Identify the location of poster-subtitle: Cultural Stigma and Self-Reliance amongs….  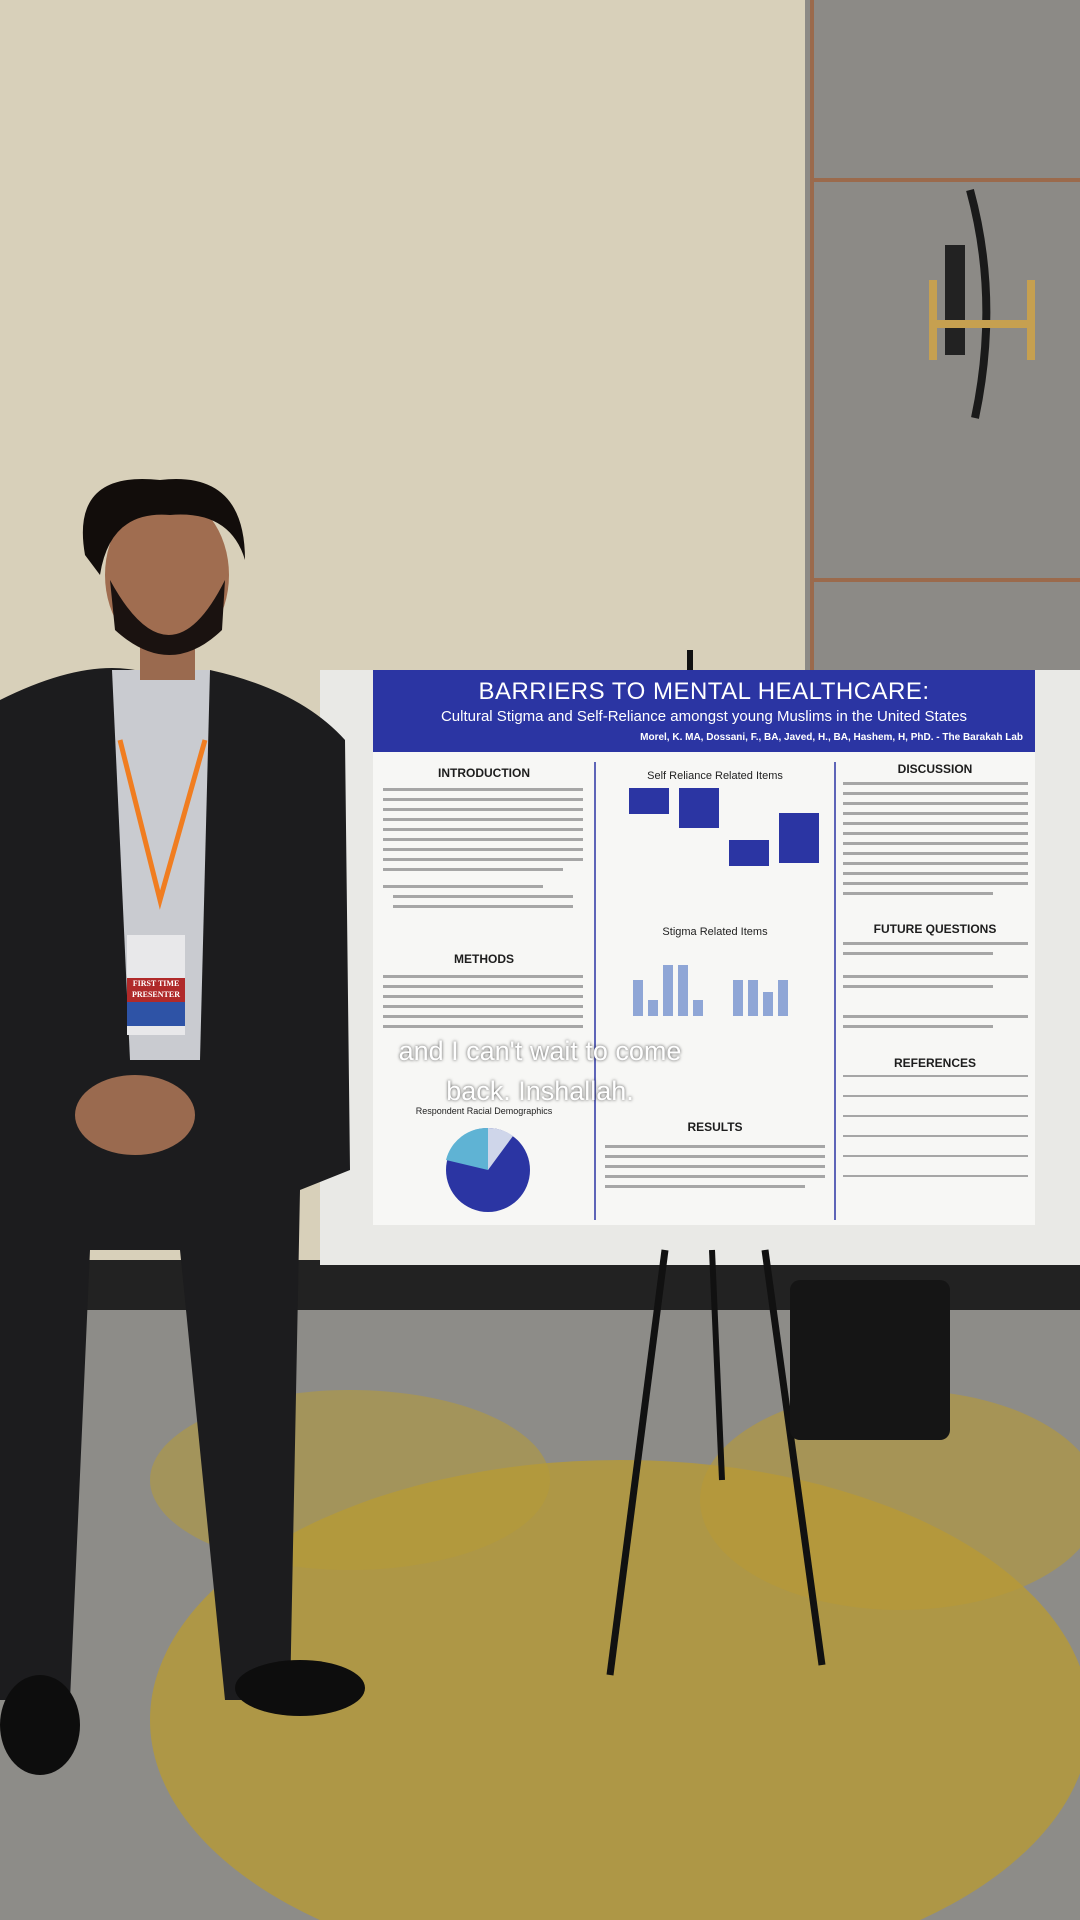
(704, 716).